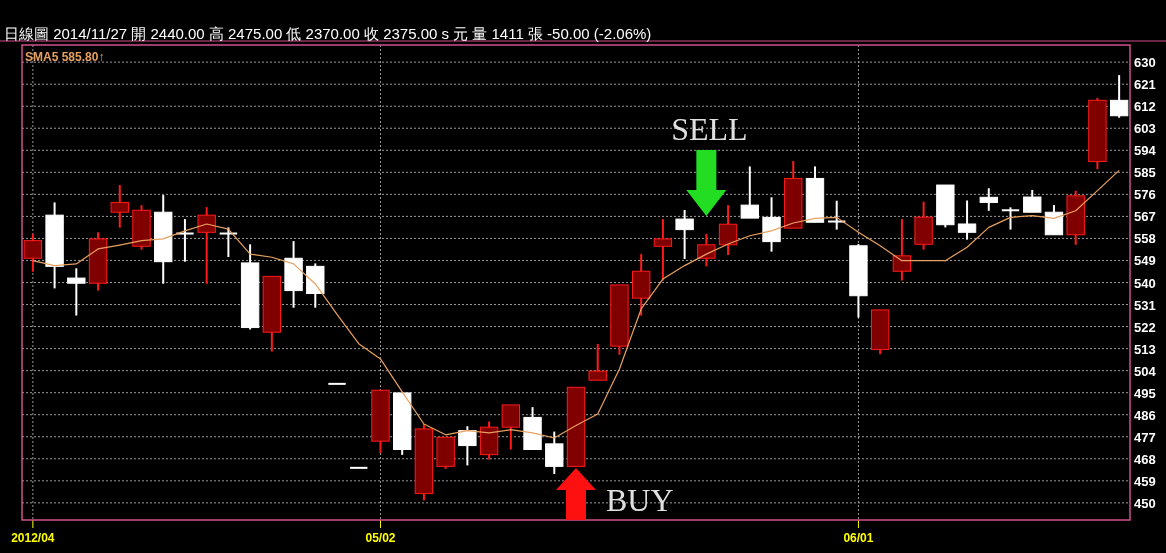 The width and height of the screenshot is (1166, 553). Describe the element at coordinates (1145, 349) in the screenshot. I see `y-tick-label: 513` at that location.